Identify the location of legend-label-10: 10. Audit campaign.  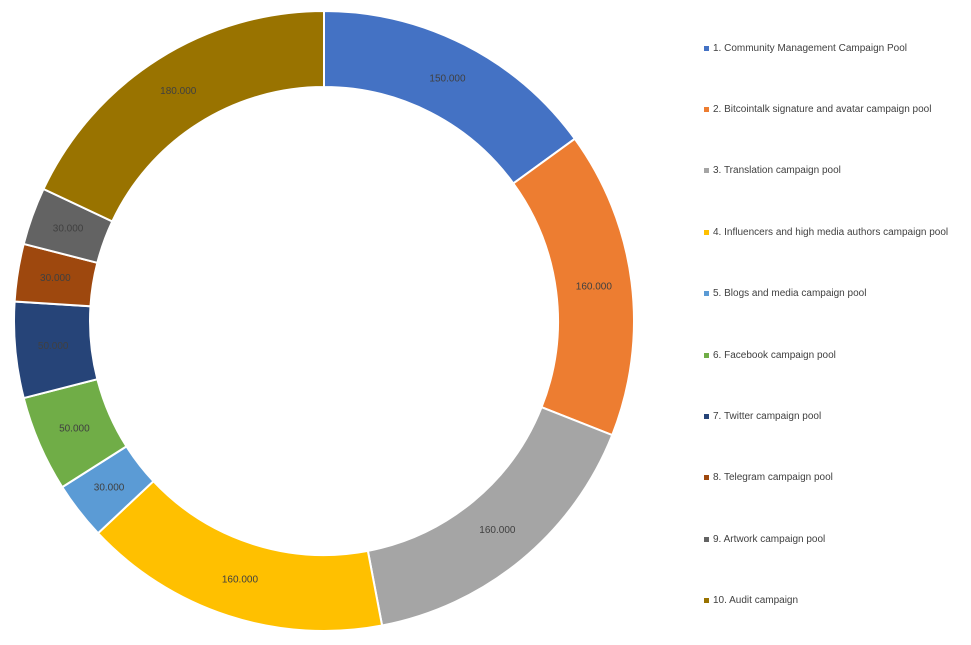
(756, 601).